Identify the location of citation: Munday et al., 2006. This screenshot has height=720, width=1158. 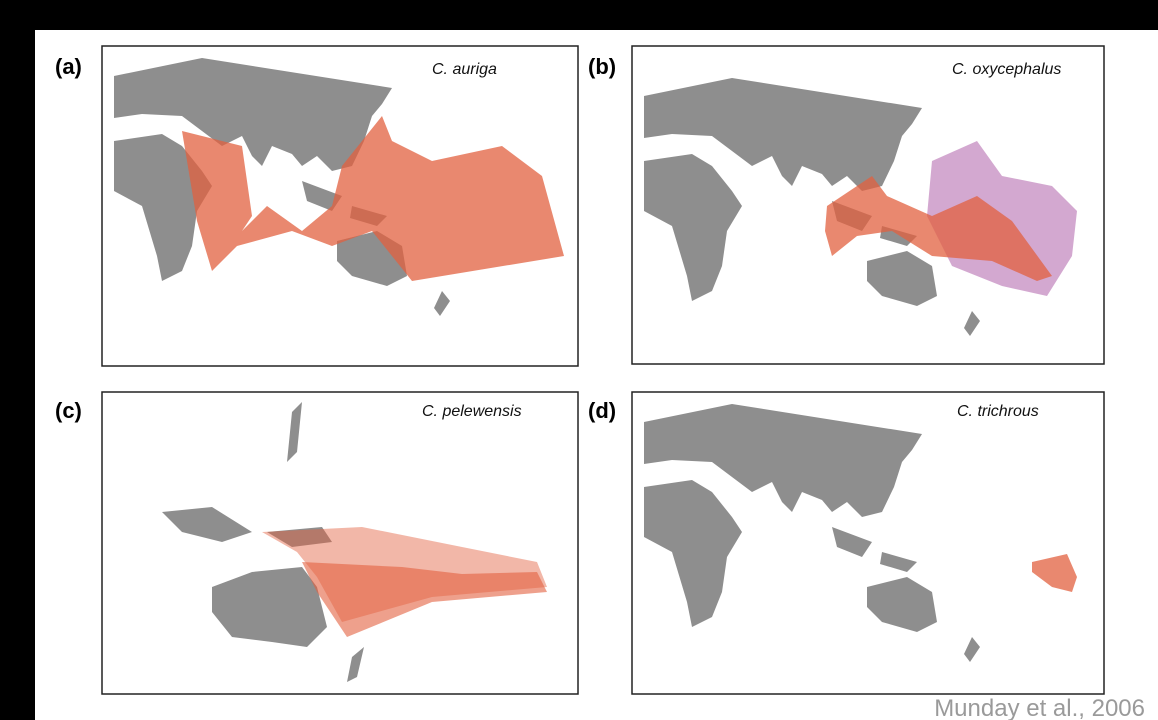
(1039, 707).